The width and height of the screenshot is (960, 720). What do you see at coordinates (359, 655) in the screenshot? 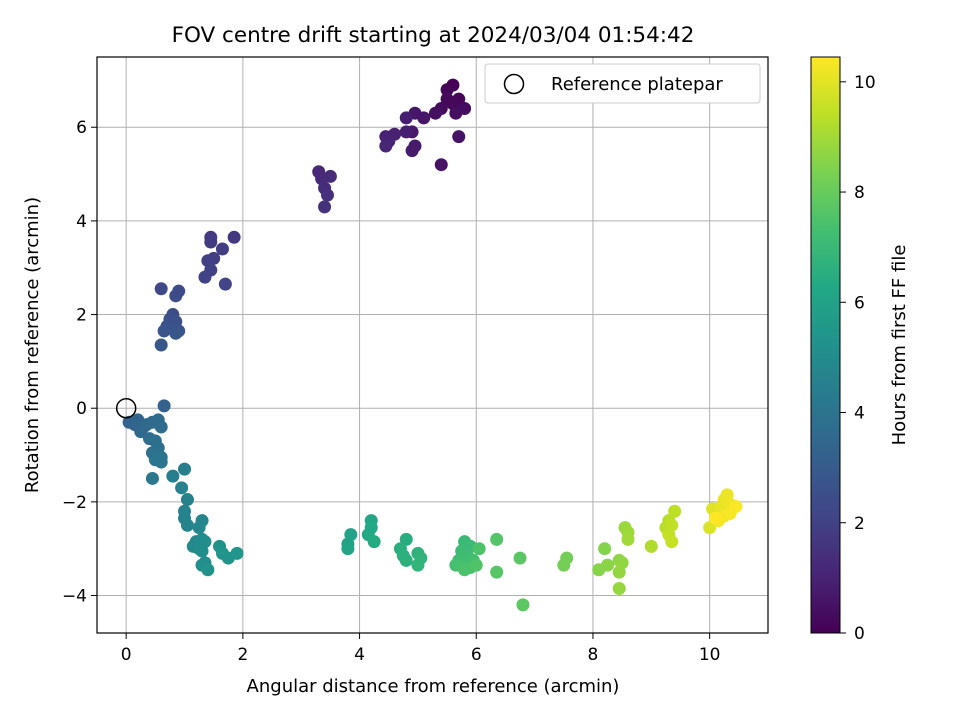
I see `x-tick-label: 4` at bounding box center [359, 655].